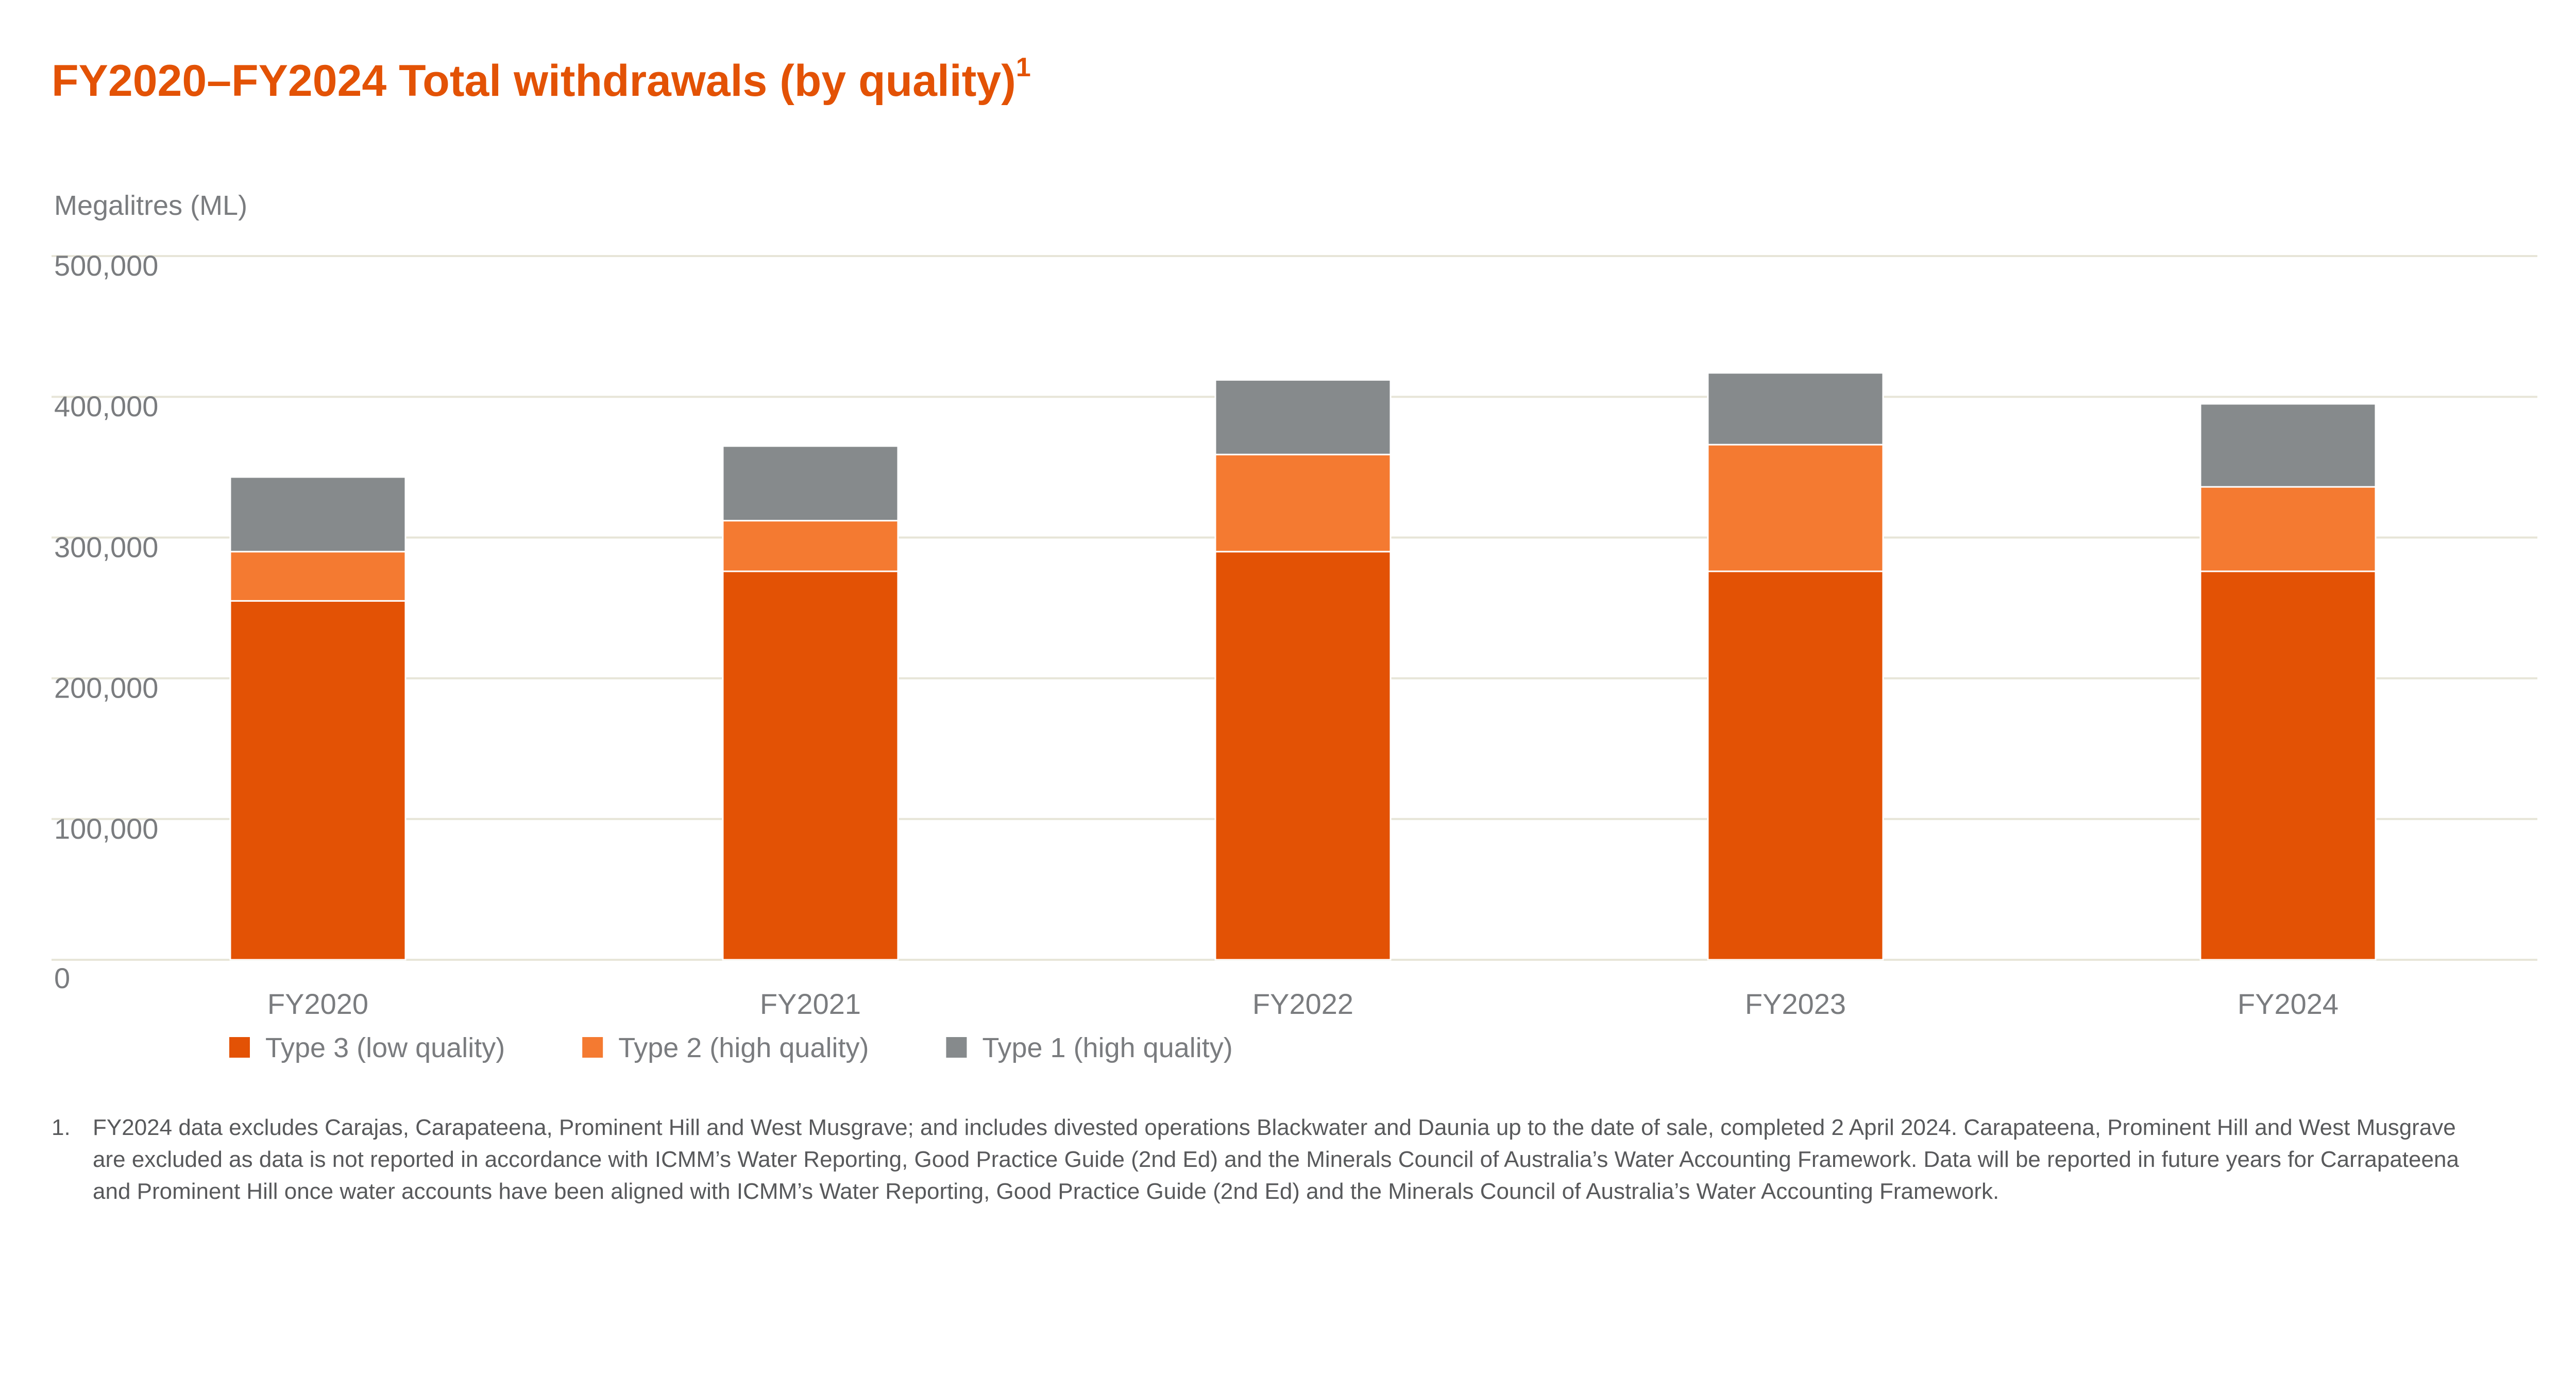  Describe the element at coordinates (743, 1047) in the screenshot. I see `legend-label: Type 2 (high quality)` at that location.